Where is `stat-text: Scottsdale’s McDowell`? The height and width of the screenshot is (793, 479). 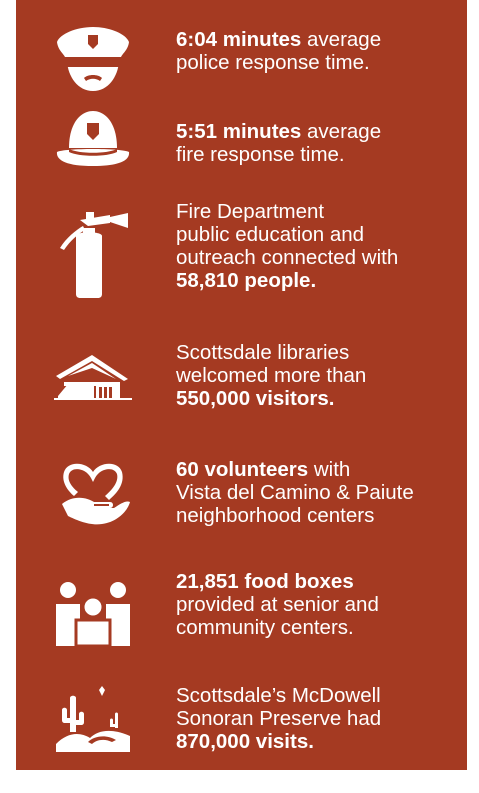 stat-text: Scottsdale’s McDowell is located at coordinates (278, 695).